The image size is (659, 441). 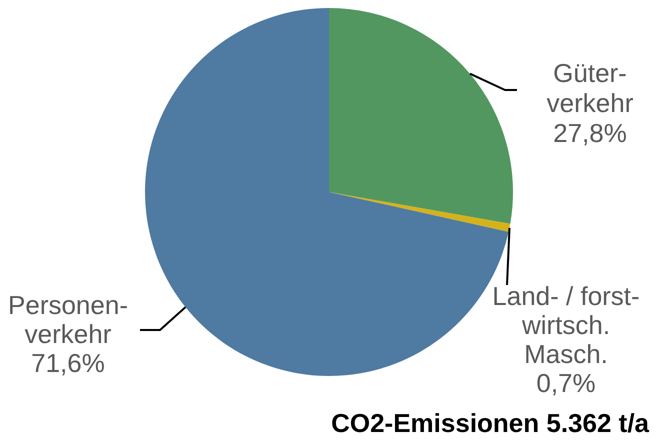 What do you see at coordinates (590, 133) in the screenshot?
I see `data-label: 27,8%` at bounding box center [590, 133].